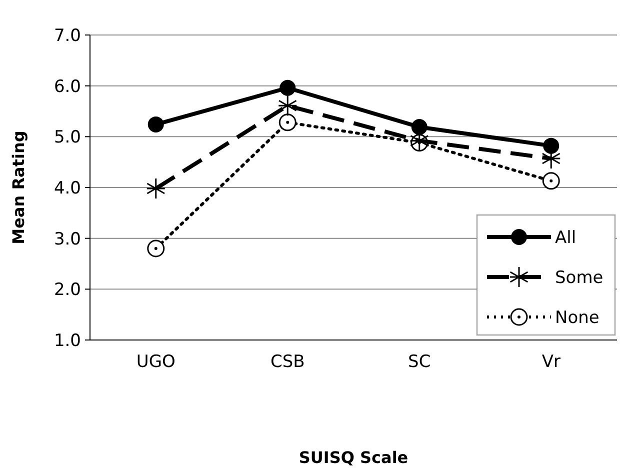  What do you see at coordinates (577, 318) in the screenshot?
I see `legend-label: None` at bounding box center [577, 318].